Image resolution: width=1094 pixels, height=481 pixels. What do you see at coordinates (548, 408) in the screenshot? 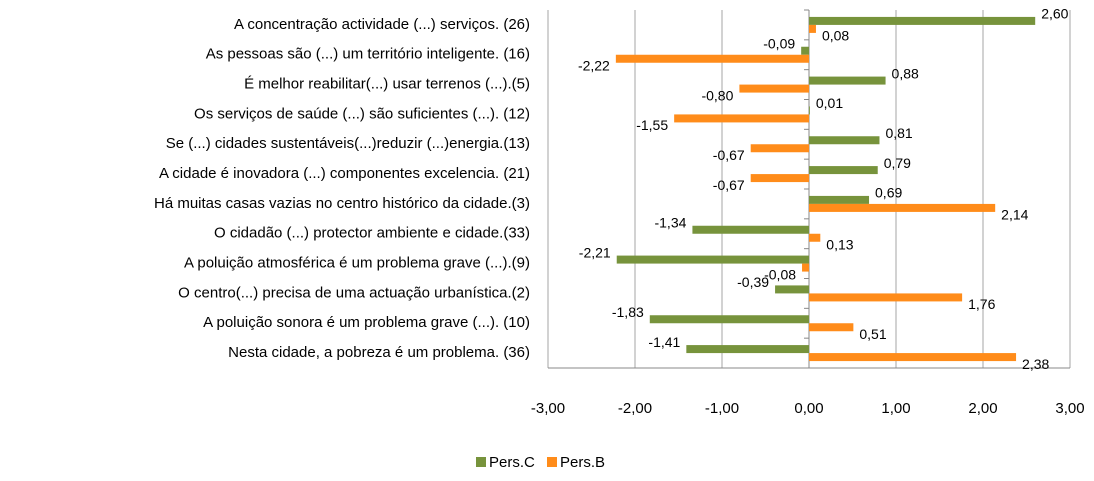
I see `x-tick-label: -3,00` at bounding box center [548, 408].